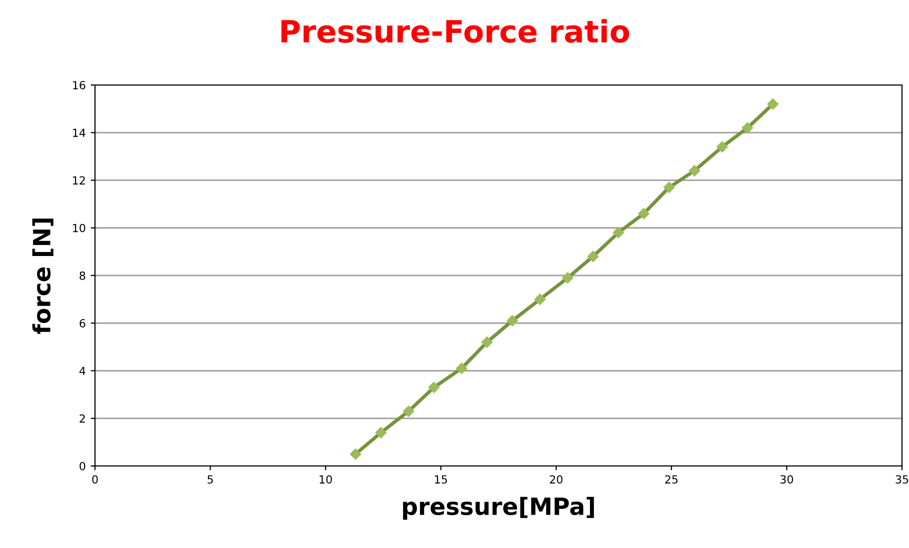 The width and height of the screenshot is (909, 548). What do you see at coordinates (455, 31) in the screenshot?
I see `chart-title: Pressure-Force ratio` at bounding box center [455, 31].